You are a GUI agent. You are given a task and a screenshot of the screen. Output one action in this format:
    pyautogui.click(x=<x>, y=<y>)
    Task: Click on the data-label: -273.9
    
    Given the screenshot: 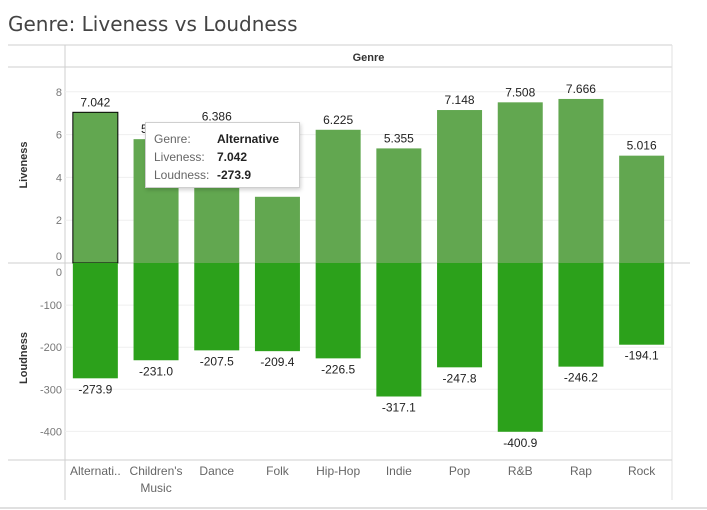 What is the action you would take?
    pyautogui.click(x=95, y=389)
    